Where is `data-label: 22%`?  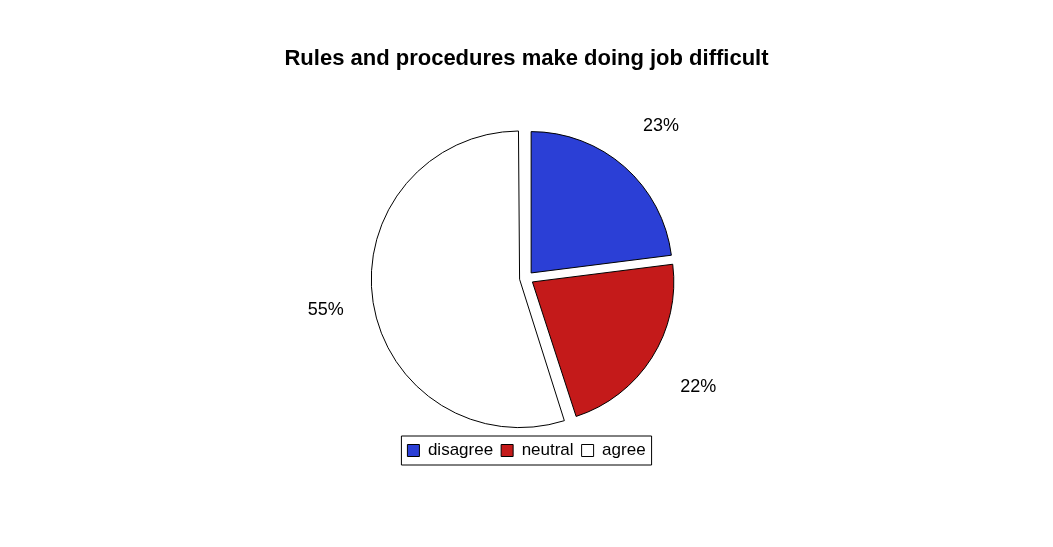
data-label: 22% is located at coordinates (698, 386).